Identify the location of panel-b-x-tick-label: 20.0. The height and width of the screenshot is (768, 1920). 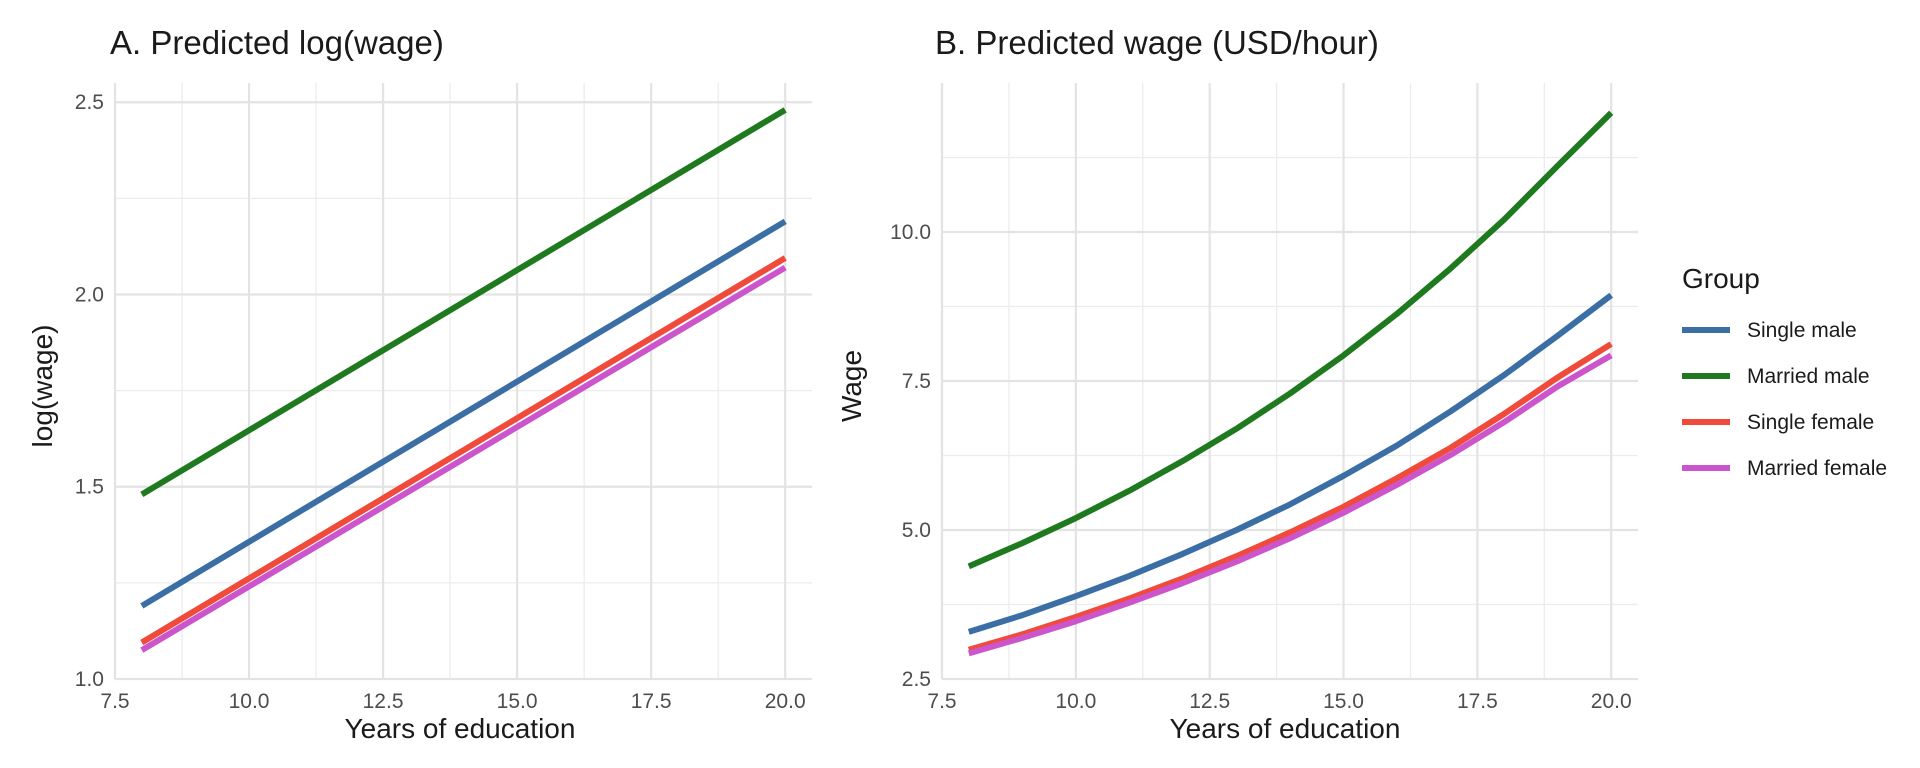
(1611, 701).